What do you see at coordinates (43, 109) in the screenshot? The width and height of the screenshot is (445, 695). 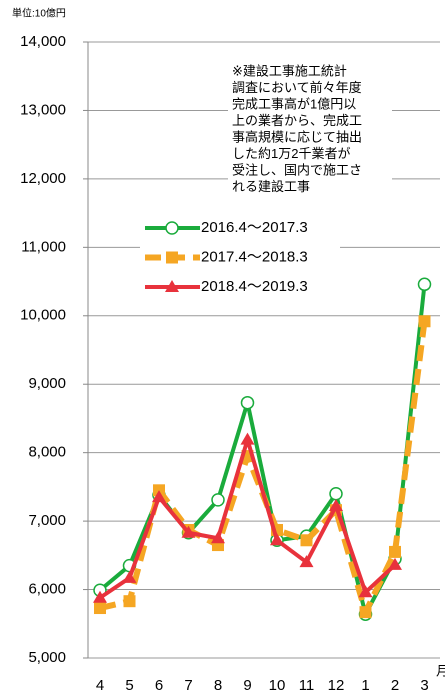 I see `y-tick-label: 13,000` at bounding box center [43, 109].